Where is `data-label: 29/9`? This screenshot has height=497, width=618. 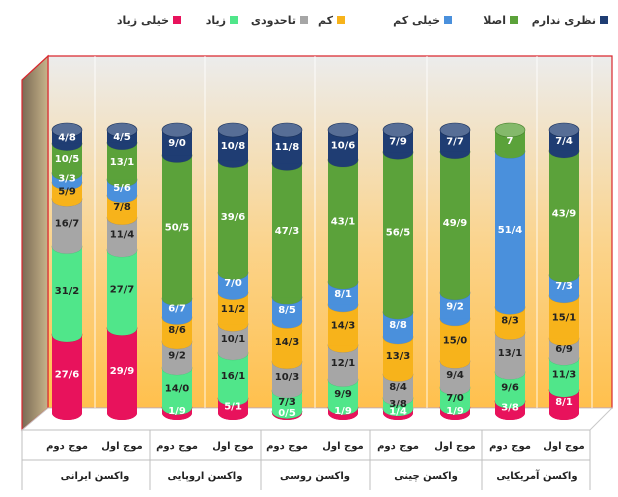
data-label: 29/9 is located at coordinates (122, 371).